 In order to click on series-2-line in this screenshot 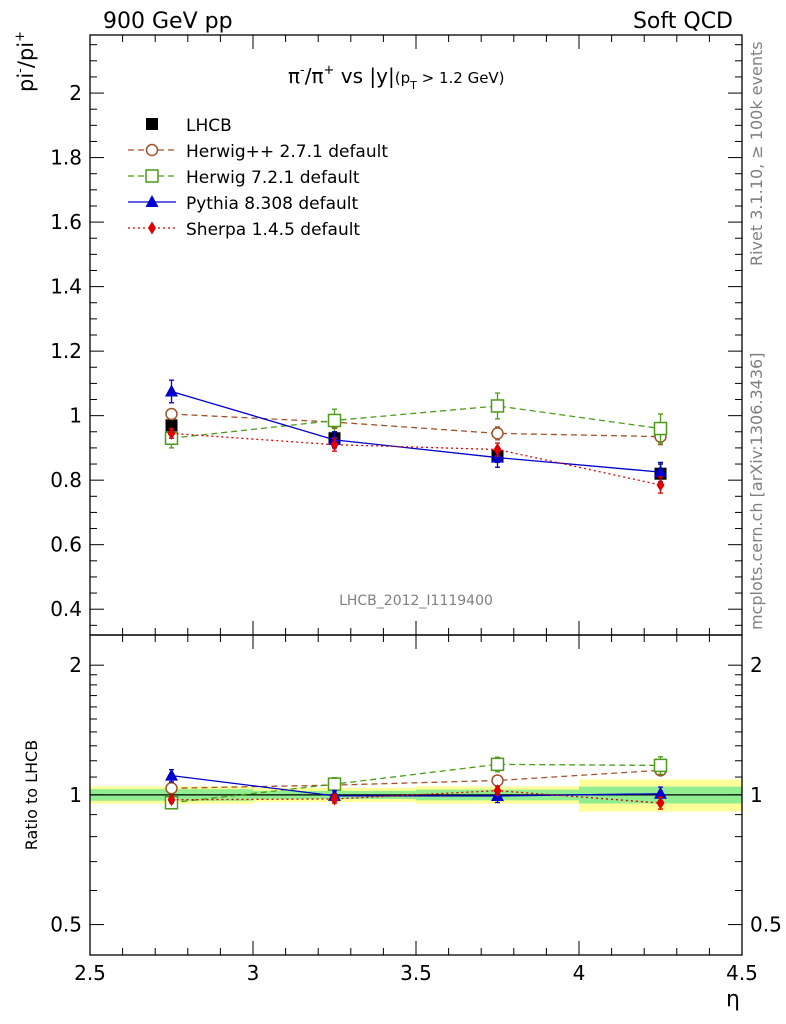, I will do `click(416, 431)`.